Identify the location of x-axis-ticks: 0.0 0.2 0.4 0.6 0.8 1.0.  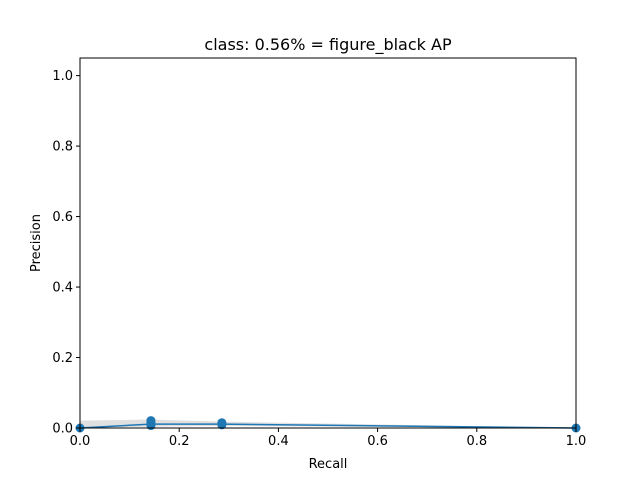
(328, 438).